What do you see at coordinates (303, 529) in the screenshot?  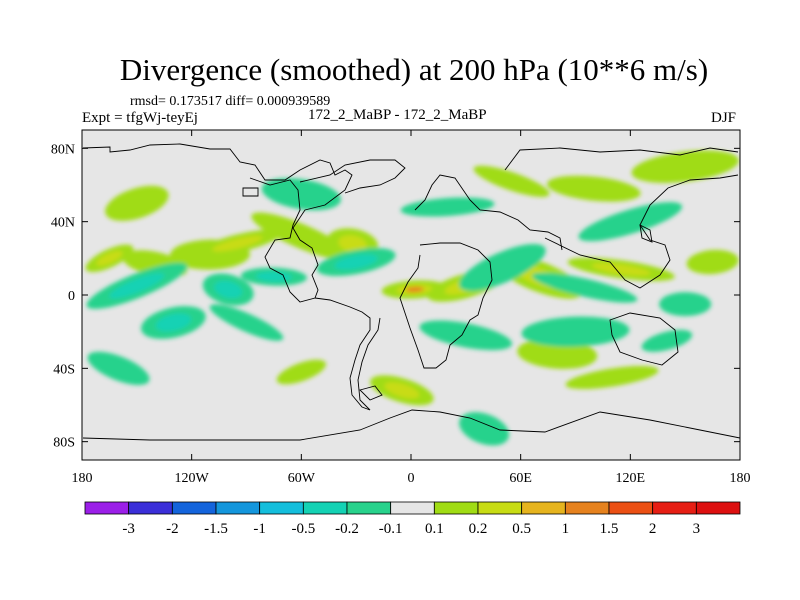 I see `colorbar-label: -0.5` at bounding box center [303, 529].